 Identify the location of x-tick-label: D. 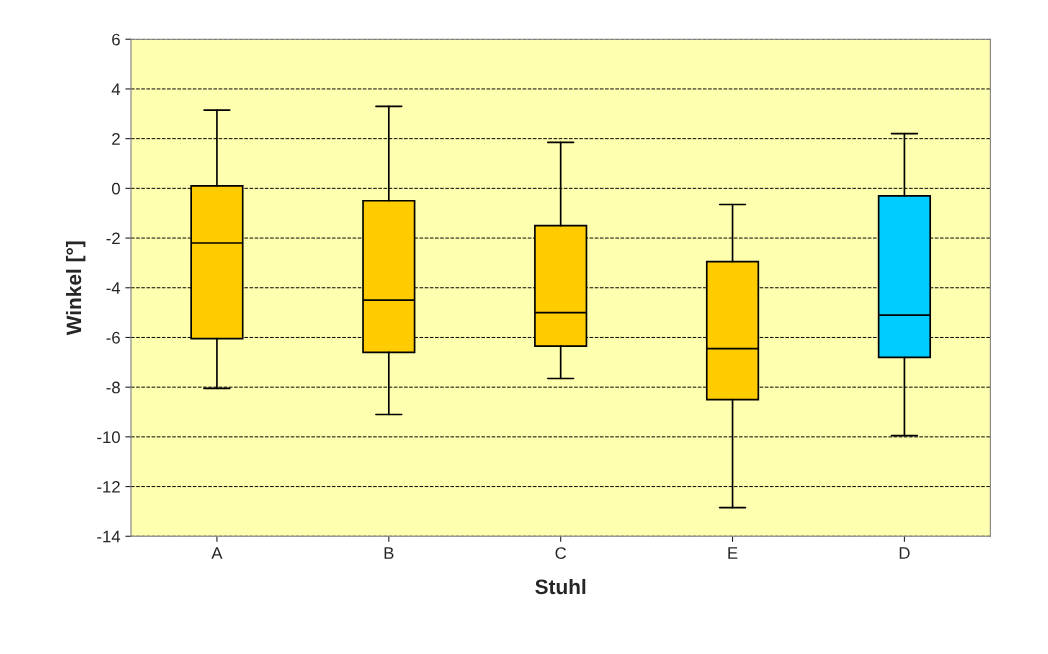
(904, 553).